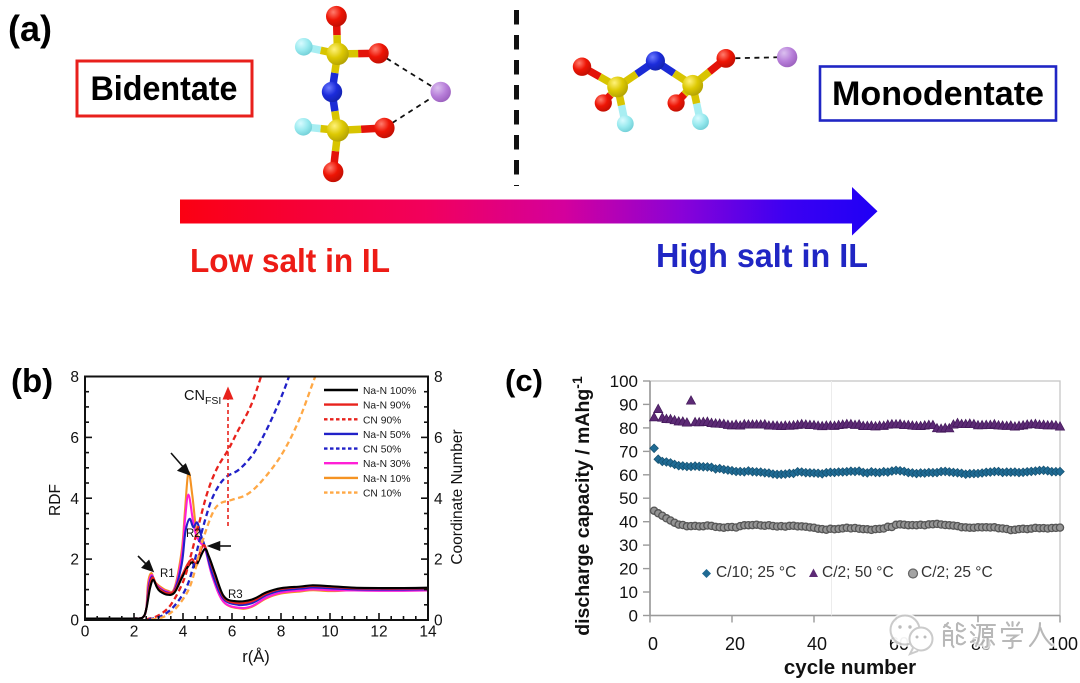  What do you see at coordinates (387, 464) in the screenshot?
I see `svg-text: Na-N 30%` at bounding box center [387, 464].